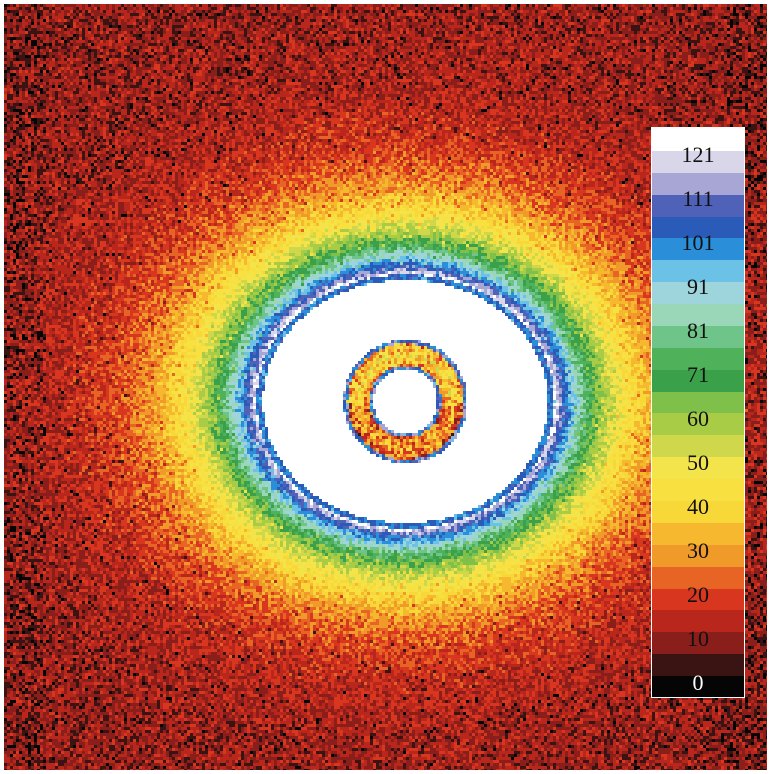 The width and height of the screenshot is (771, 774). I want to click on colorbar-label-91: 91, so click(698, 286).